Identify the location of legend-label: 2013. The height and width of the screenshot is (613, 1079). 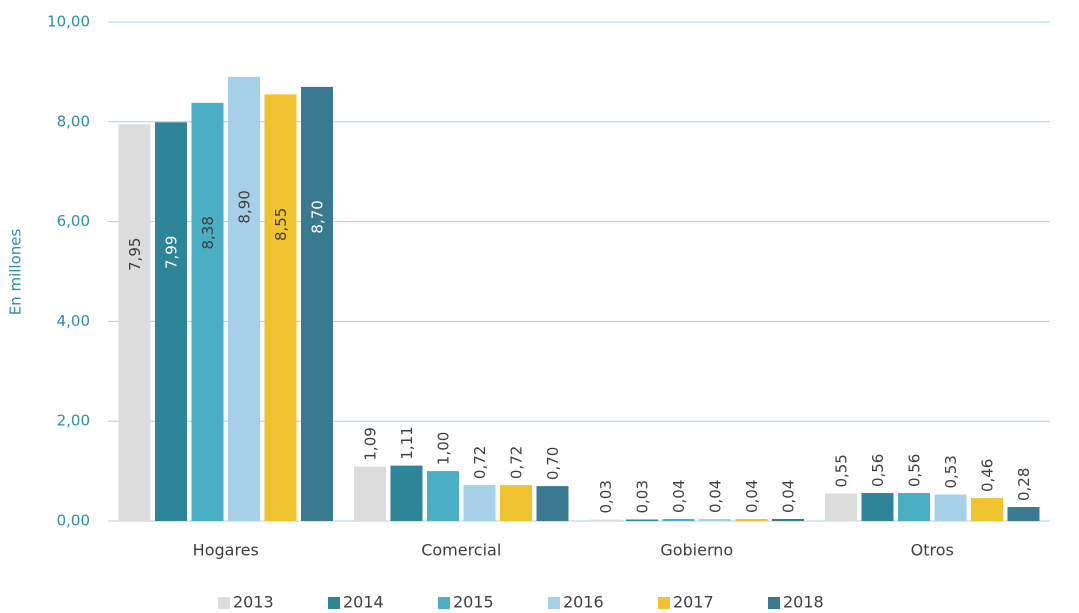
(253, 602).